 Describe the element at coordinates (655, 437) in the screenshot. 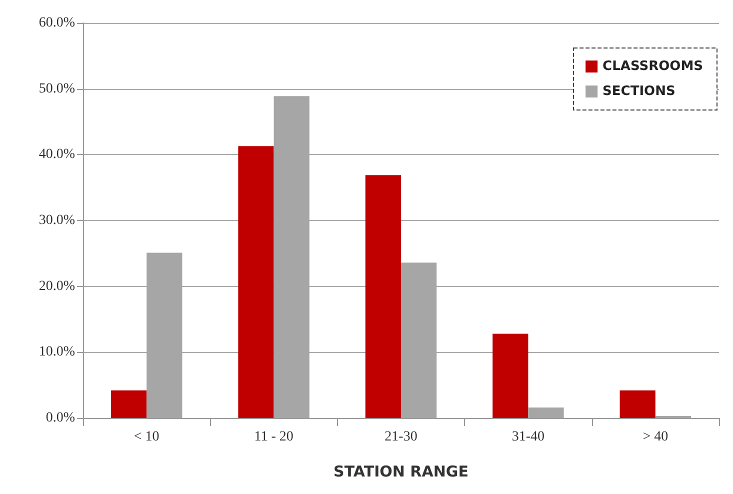

I see `x-tick-label: > 40` at that location.